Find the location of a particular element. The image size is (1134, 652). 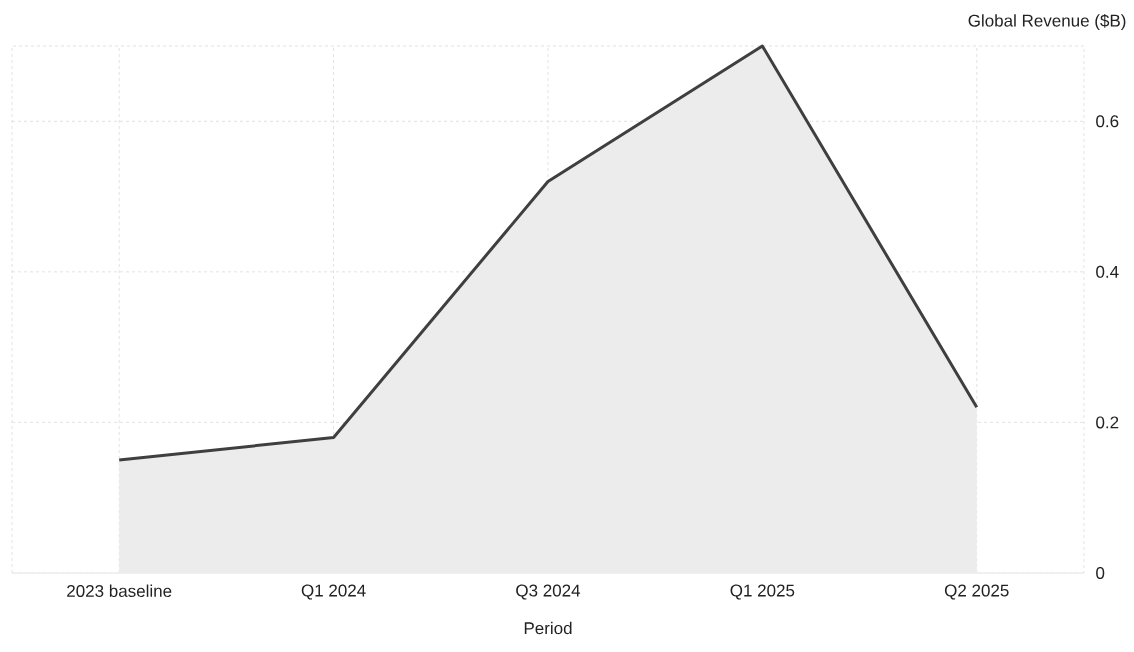

y-tick-label: 0.4 is located at coordinates (1107, 271).